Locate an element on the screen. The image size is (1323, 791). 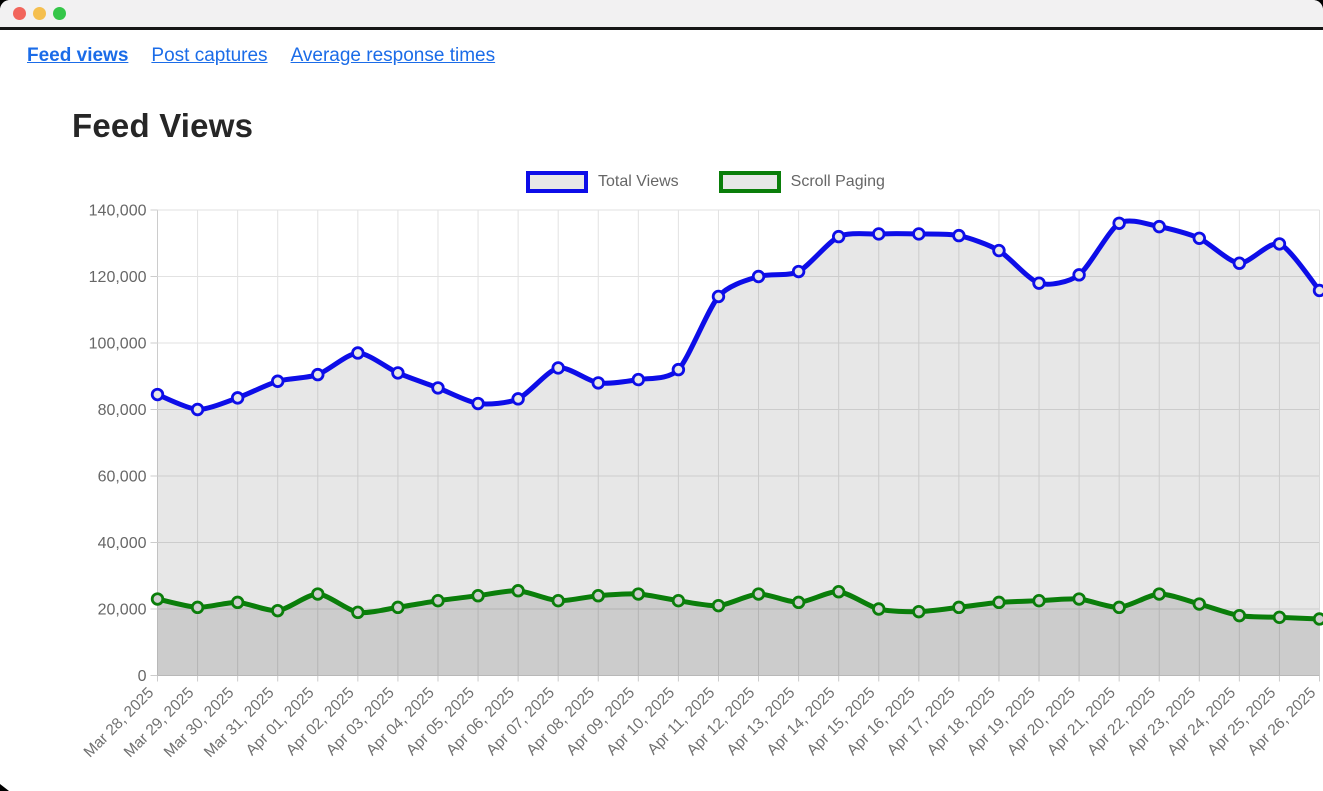
x-axis-label: Apr 07, 2025 is located at coordinates (520, 721).